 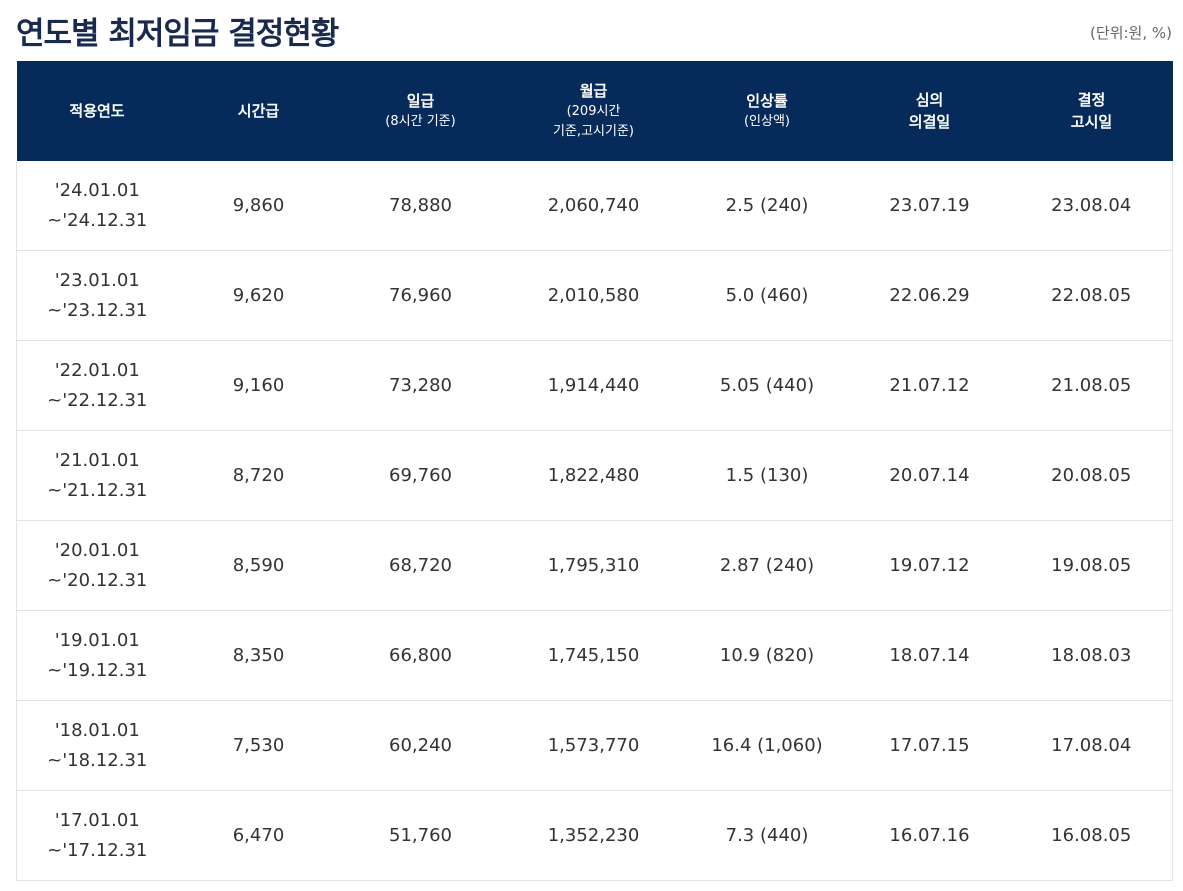 What do you see at coordinates (420, 121) in the screenshot?
I see `header-sublabel: (8시간 기준)` at bounding box center [420, 121].